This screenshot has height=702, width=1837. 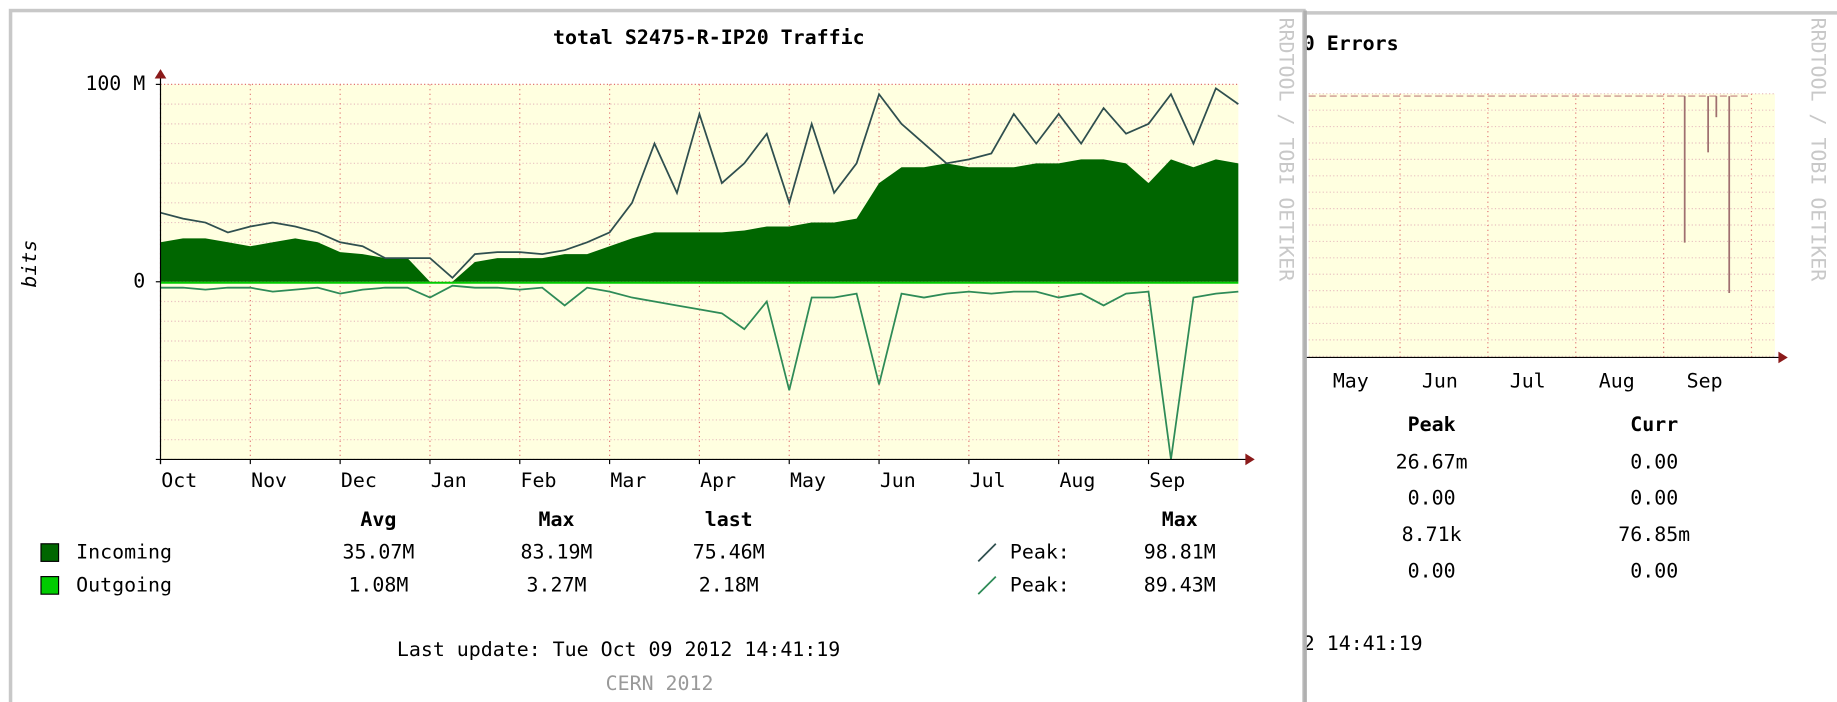 What do you see at coordinates (1351, 43) in the screenshot?
I see `panel-title: 0 Errors` at bounding box center [1351, 43].